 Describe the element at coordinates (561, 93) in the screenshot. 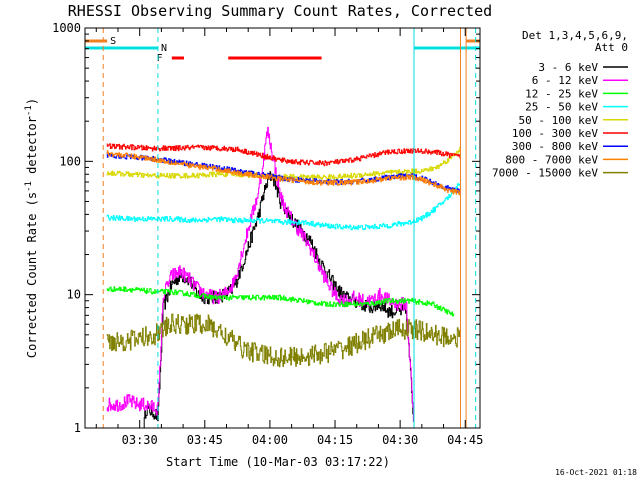

I see `legend-label: 12 - 25 keV` at that location.